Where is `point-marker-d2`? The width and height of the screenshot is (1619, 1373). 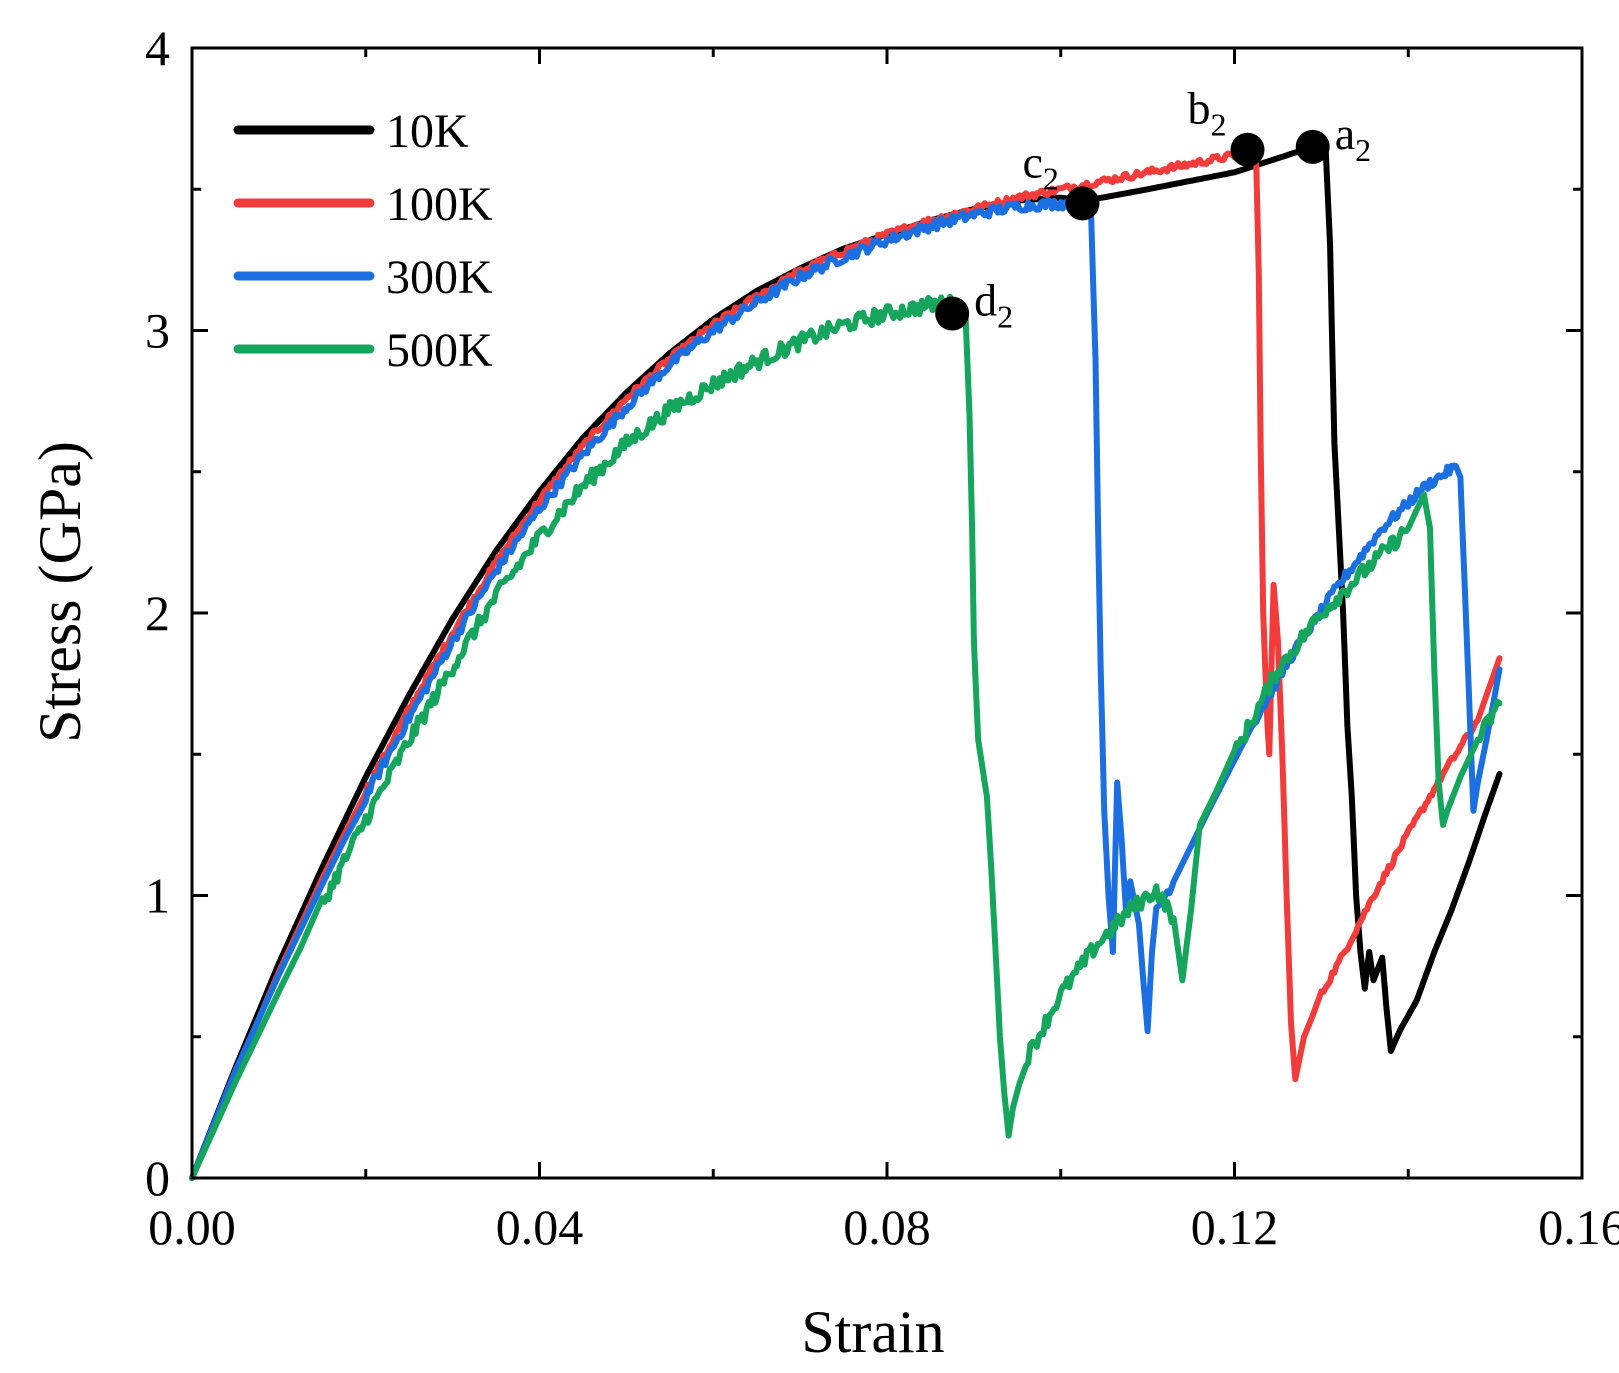 point-marker-d2 is located at coordinates (952, 313).